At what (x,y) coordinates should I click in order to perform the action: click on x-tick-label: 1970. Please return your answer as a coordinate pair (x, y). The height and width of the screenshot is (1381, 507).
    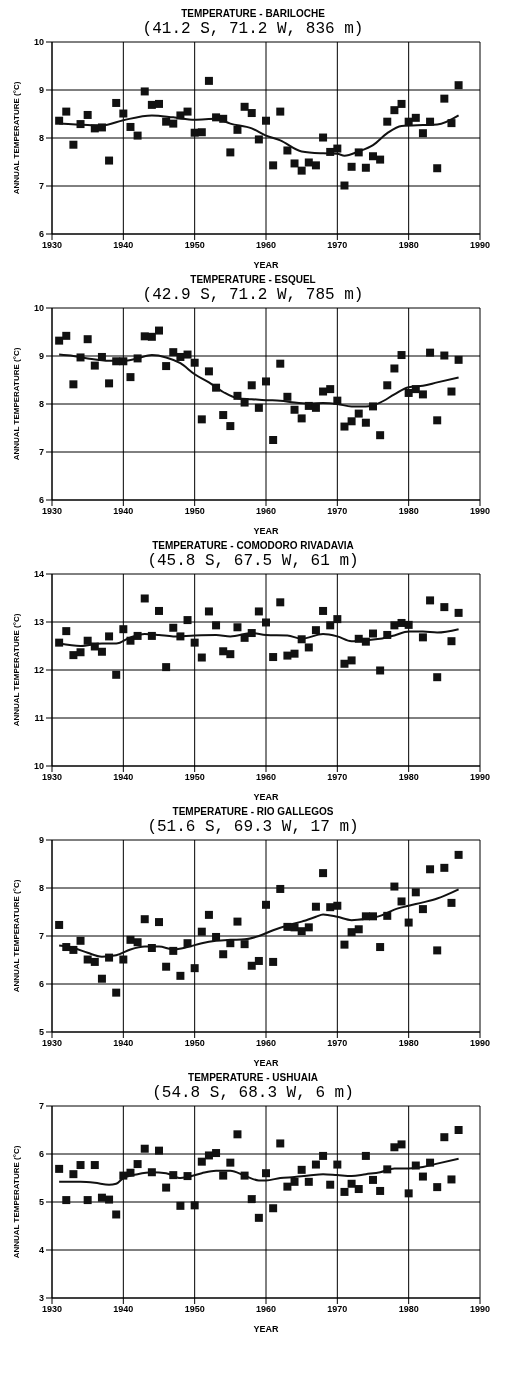
    Looking at the image, I should click on (337, 511).